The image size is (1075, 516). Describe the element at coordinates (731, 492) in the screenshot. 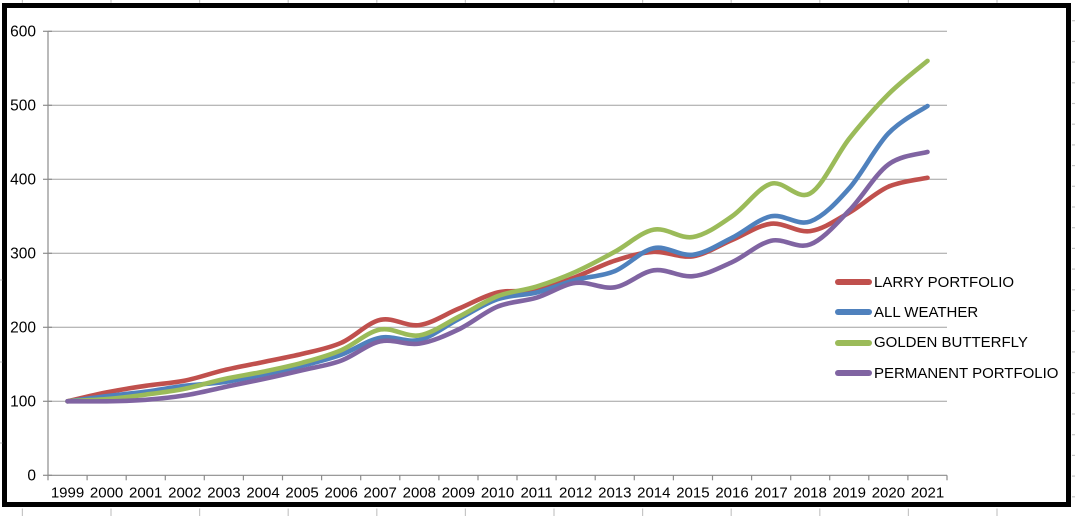

I see `x-axis-label: 2016` at that location.